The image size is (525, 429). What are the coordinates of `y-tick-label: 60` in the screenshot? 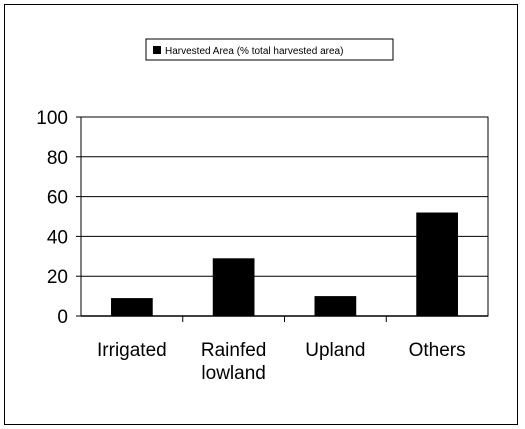 It's located at (57, 198).